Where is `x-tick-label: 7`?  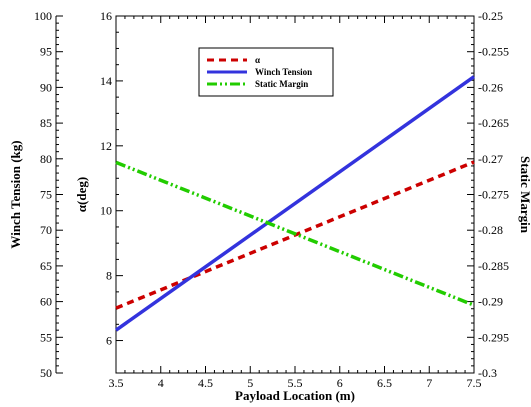
x-tick-label: 7 is located at coordinates (429, 383).